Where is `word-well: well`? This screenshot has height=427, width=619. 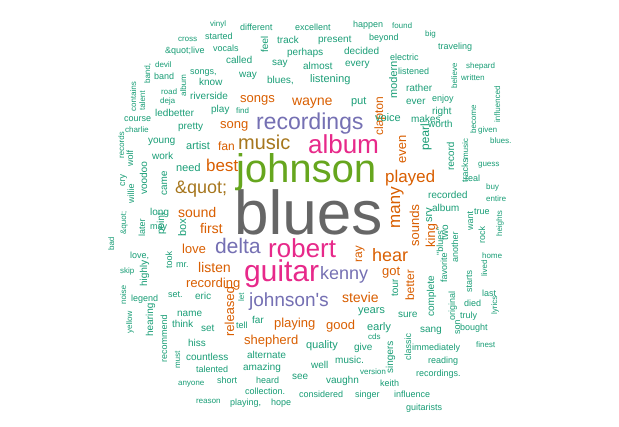 word-well: well is located at coordinates (320, 365).